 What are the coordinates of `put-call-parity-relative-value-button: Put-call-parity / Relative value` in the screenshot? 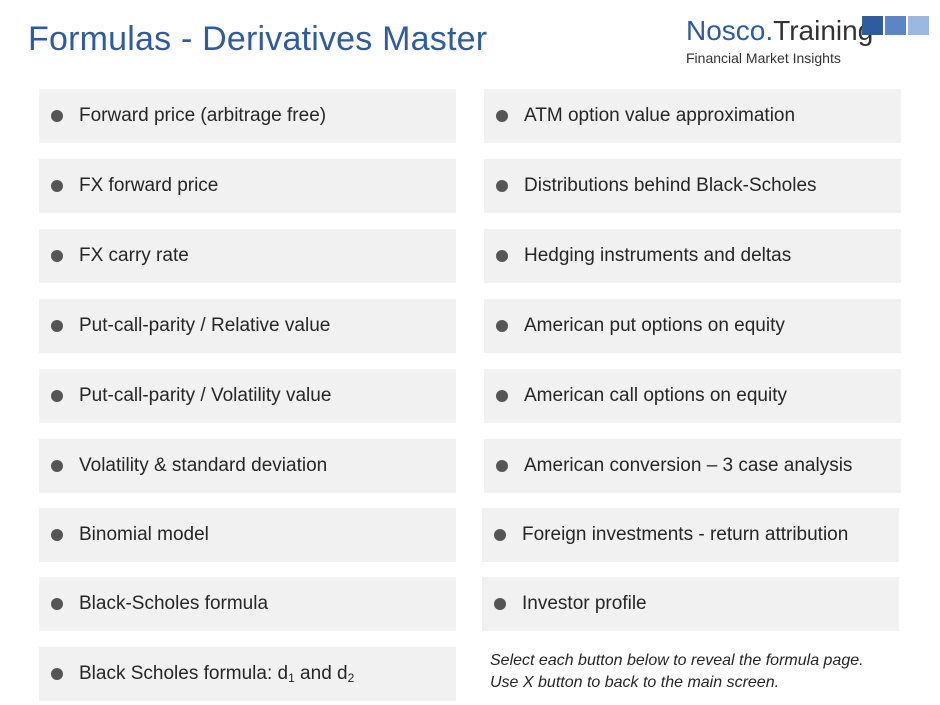 It's located at (247, 326).